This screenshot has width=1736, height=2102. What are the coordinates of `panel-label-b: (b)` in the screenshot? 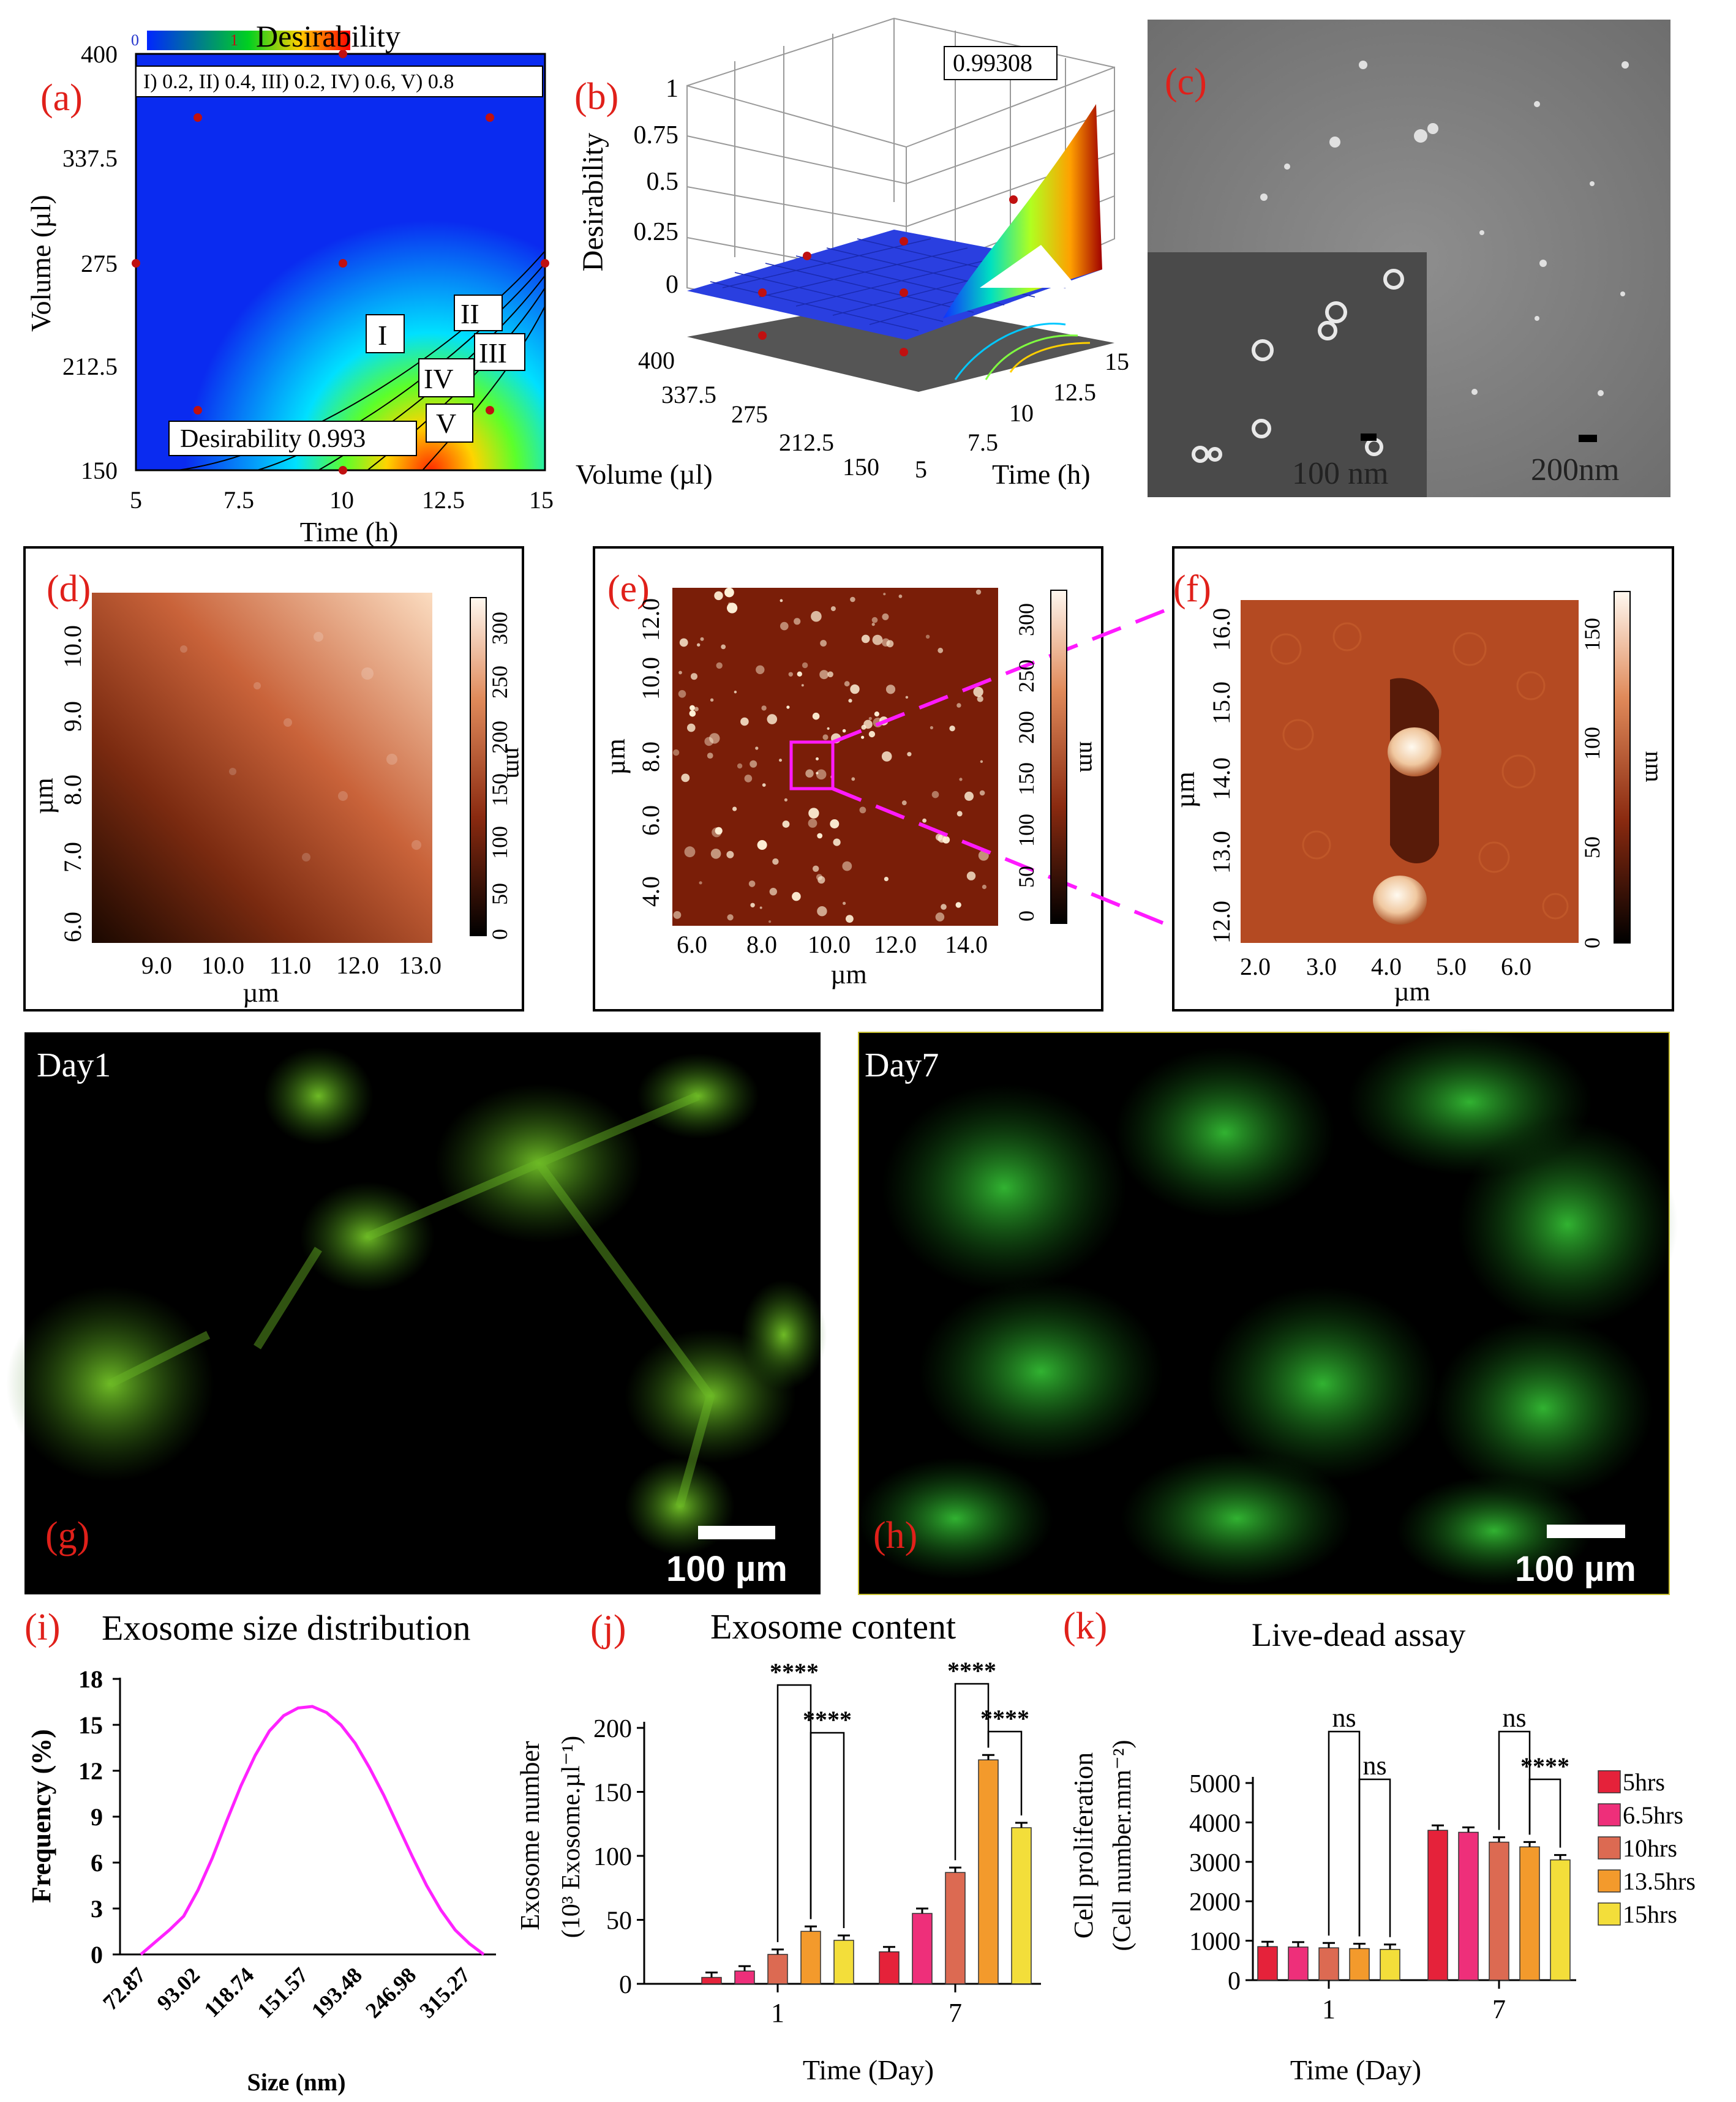 It's located at (596, 97).